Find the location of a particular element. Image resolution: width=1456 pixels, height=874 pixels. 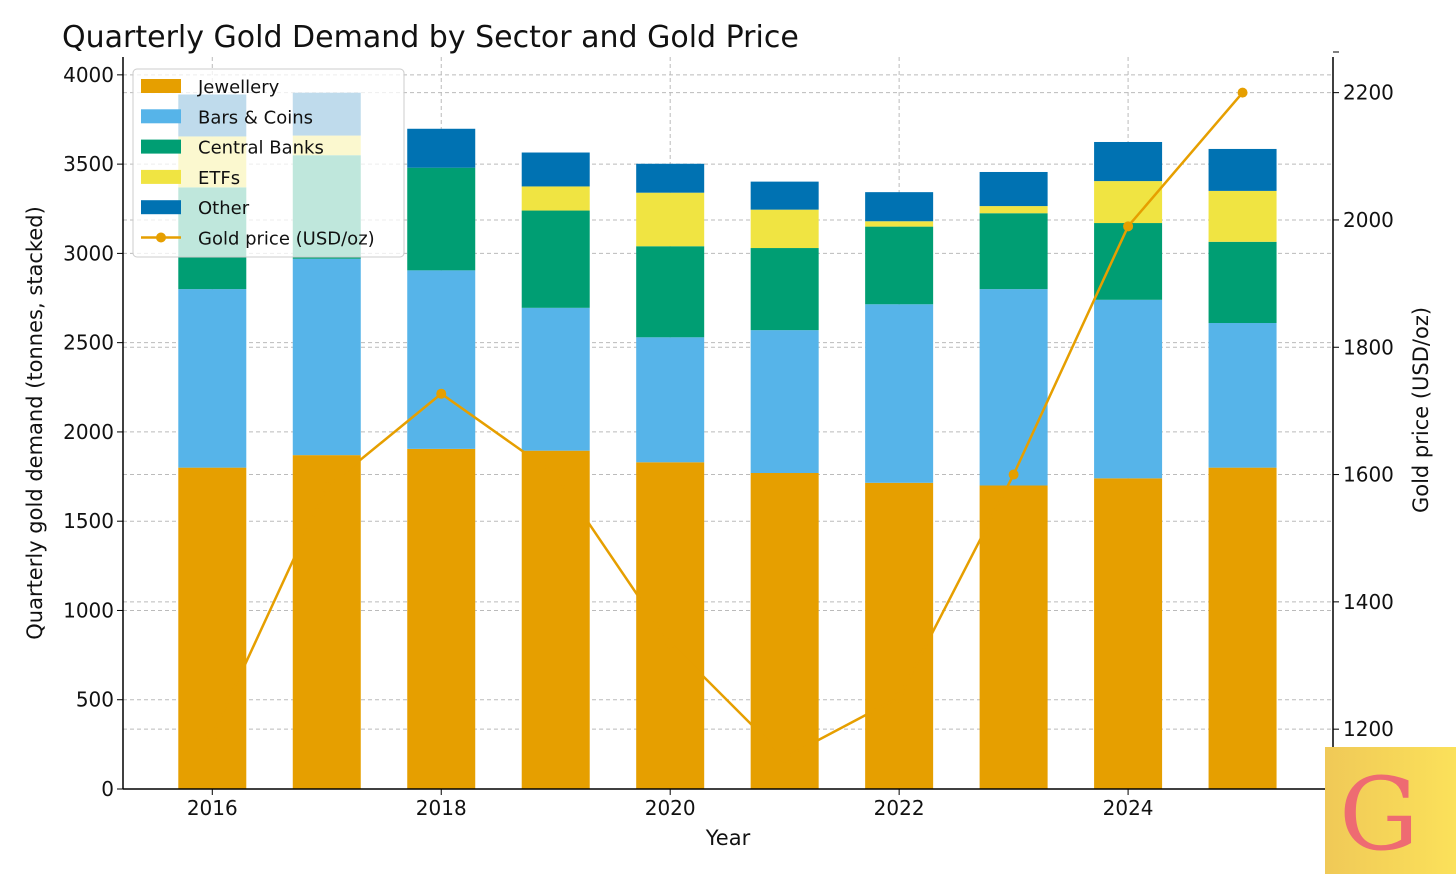

gold-price-point-2022 is located at coordinates (899, 697).